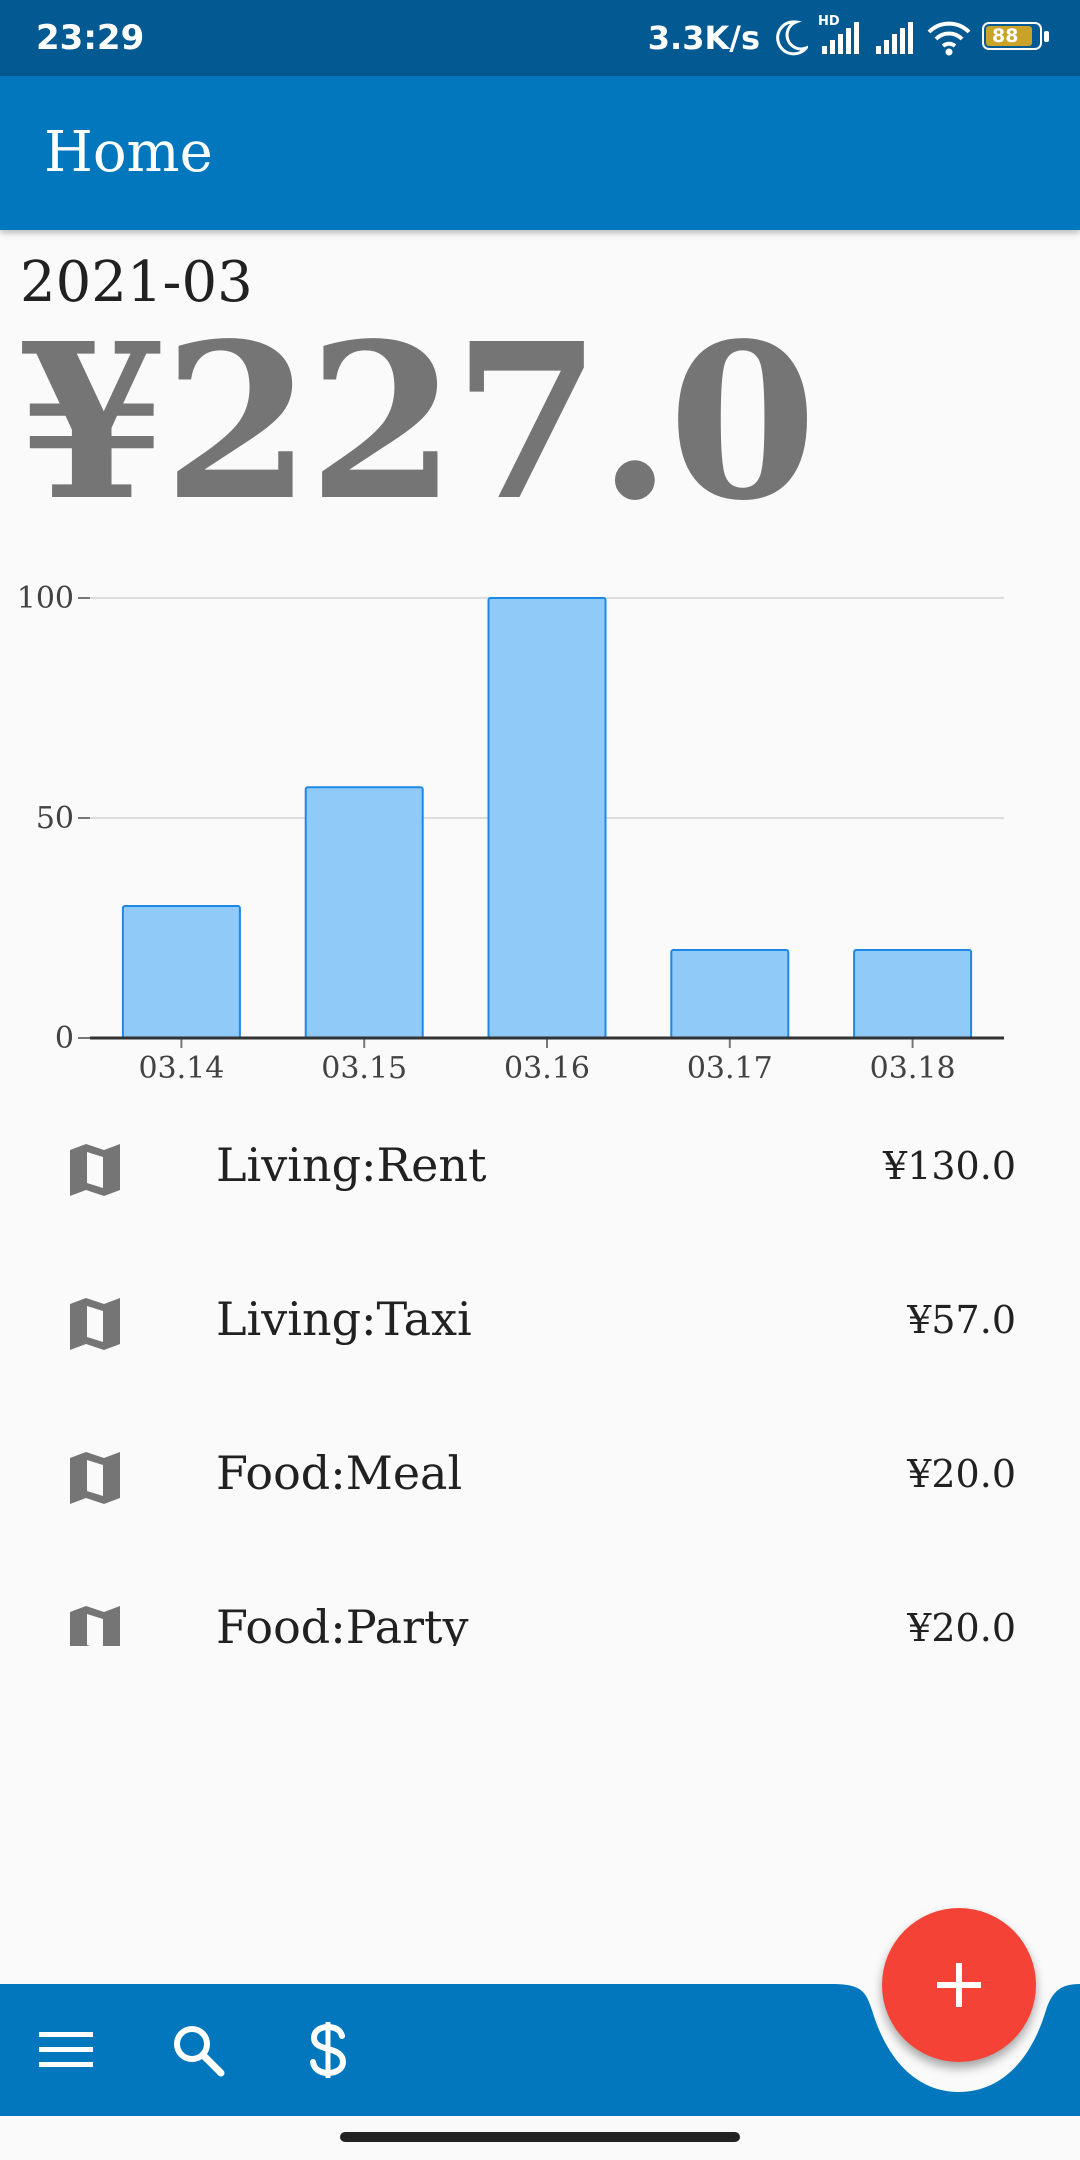  I want to click on bar-03.16, so click(547, 818).